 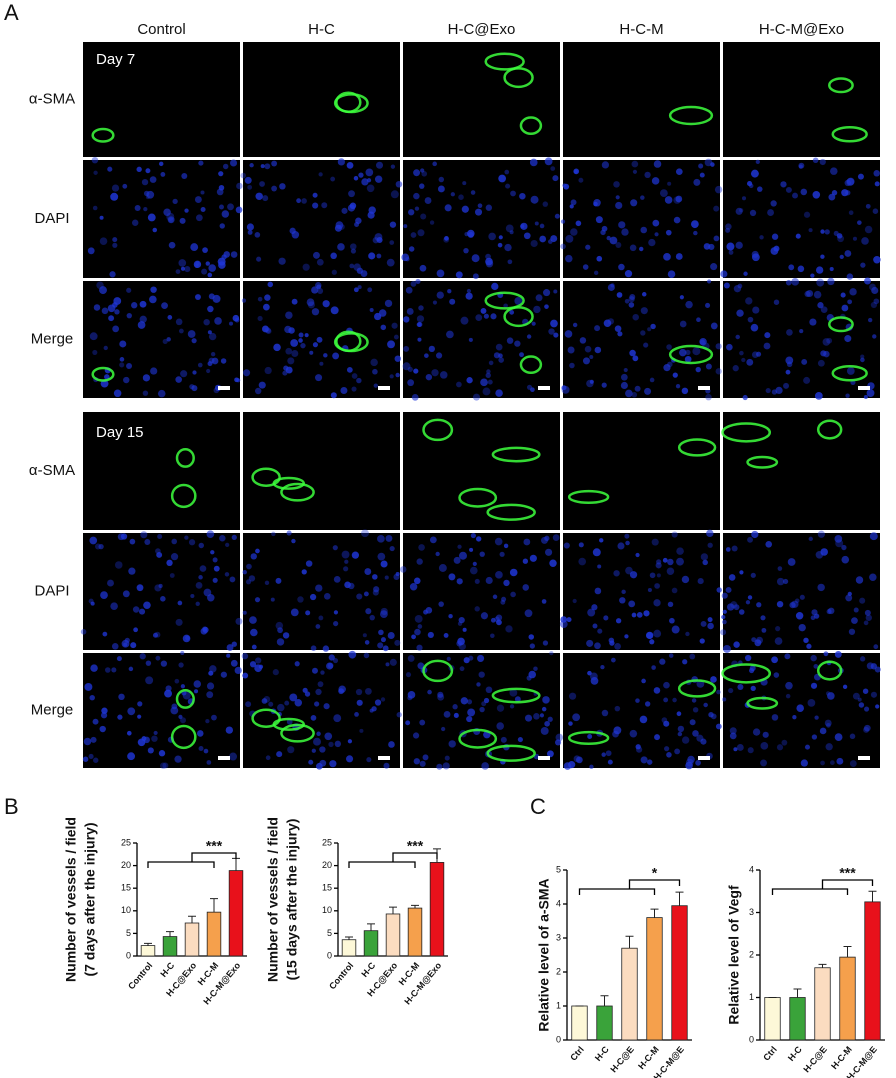 I want to click on vessel, so click(x=829, y=429).